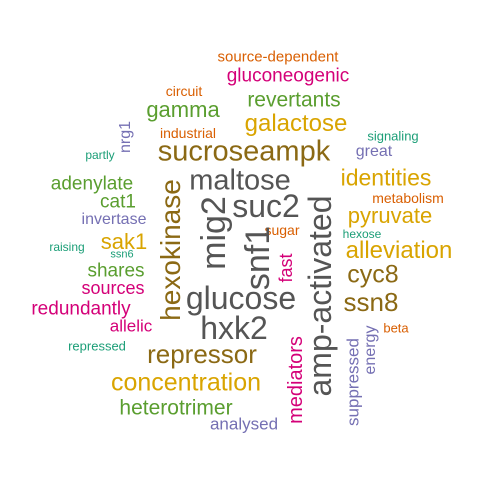 This screenshot has height=500, width=500. I want to click on word-sources: sources, so click(113, 288).